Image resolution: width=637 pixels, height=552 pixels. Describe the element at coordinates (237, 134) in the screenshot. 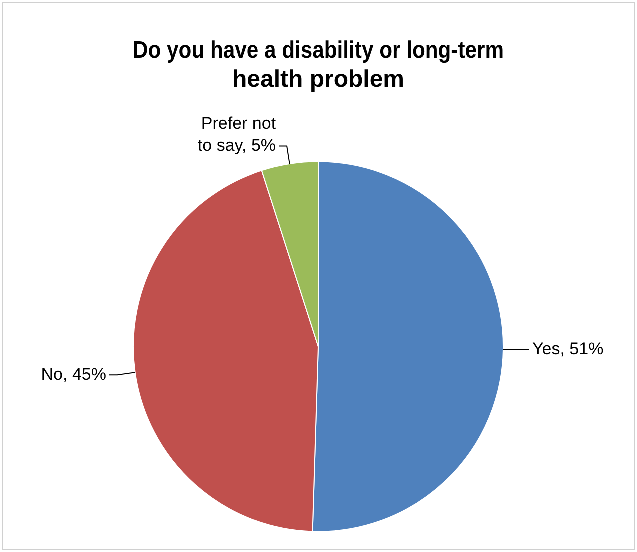

I see `slice-label: Prefer not to say, 5%` at that location.